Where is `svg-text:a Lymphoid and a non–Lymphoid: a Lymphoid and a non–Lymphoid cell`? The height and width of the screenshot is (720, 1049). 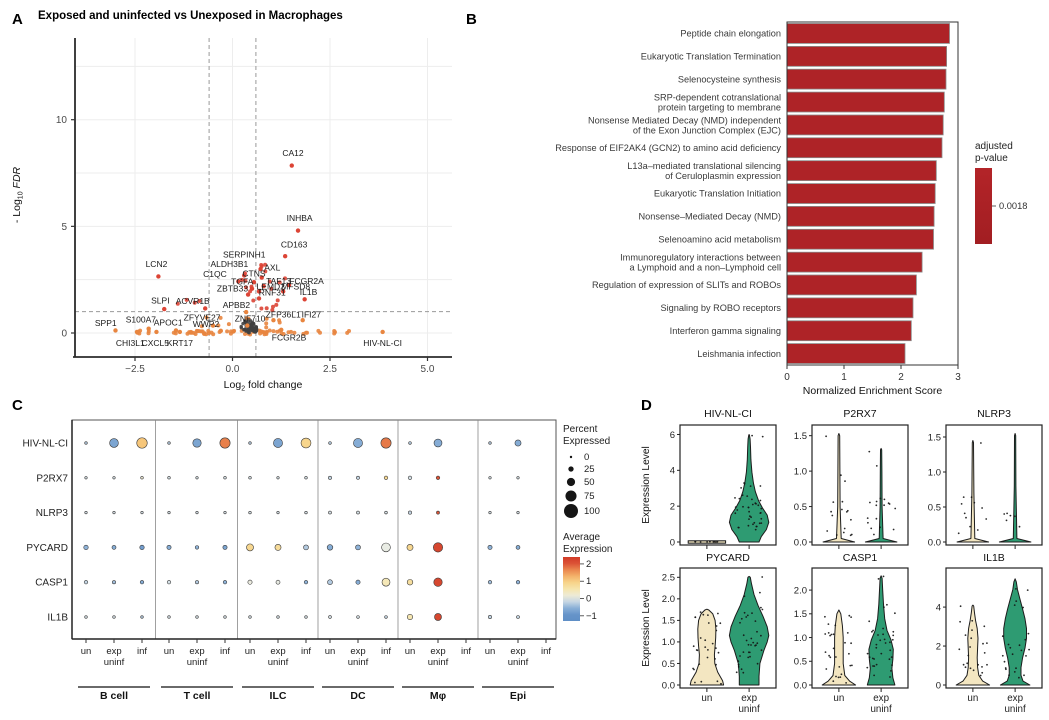
svg-text:a Lymphoid and a non–Lymphoid: a Lymphoid and a non–Lymphoid cell is located at coordinates (705, 268).